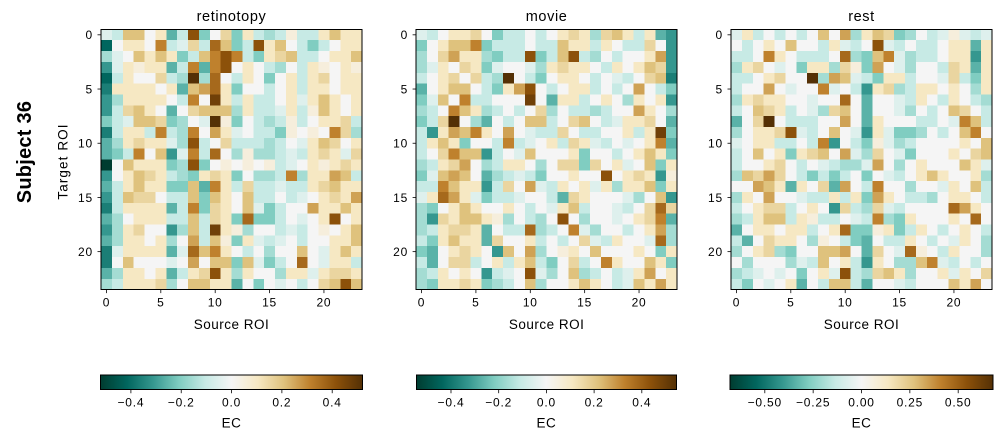  What do you see at coordinates (547, 17) in the screenshot?
I see `svg-text: movie` at bounding box center [547, 17].